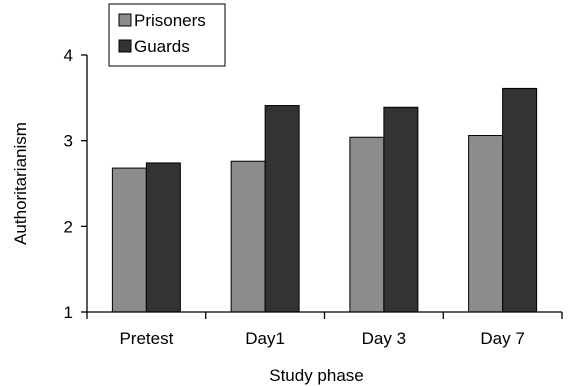  I want to click on x-tick-label: Day 3, so click(384, 338).